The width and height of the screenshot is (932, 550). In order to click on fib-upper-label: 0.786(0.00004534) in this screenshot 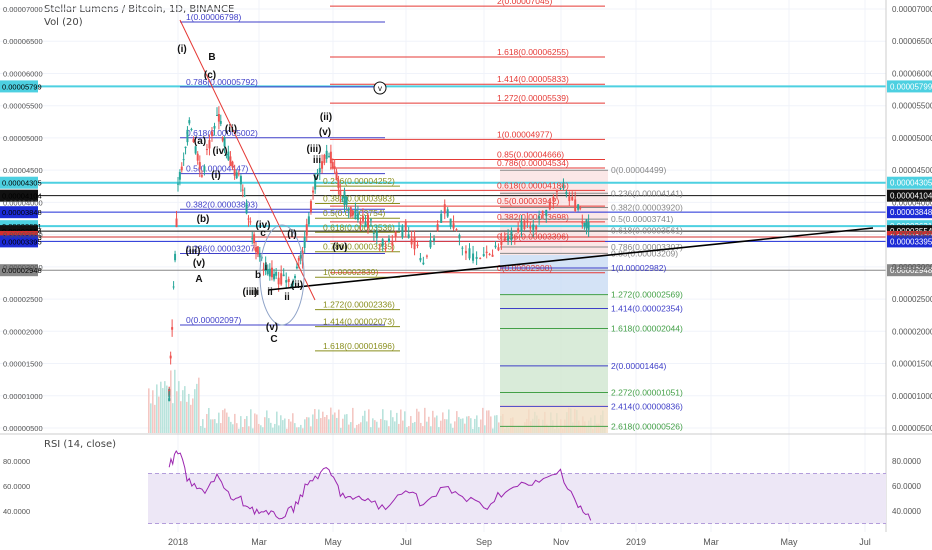, I will do `click(533, 163)`.